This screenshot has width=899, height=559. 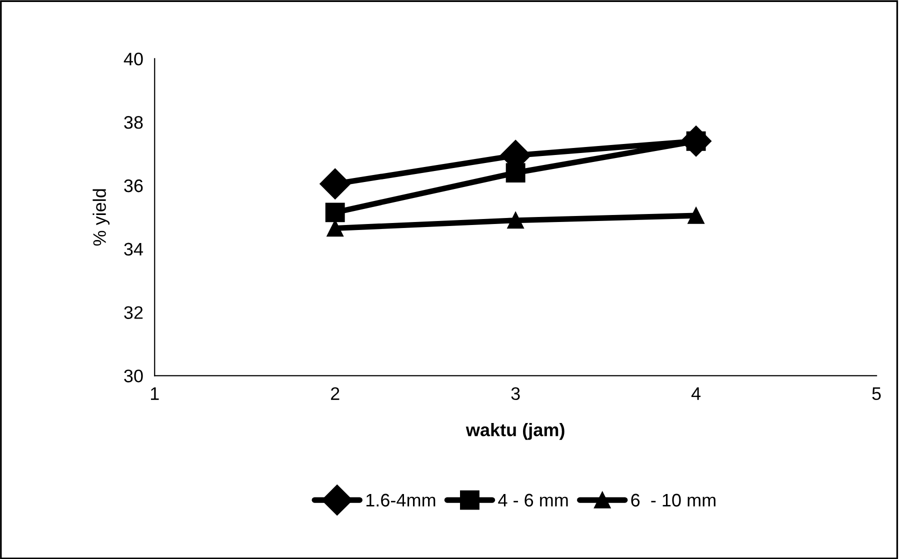 What do you see at coordinates (133, 122) in the screenshot?
I see `y-tick-label: 38` at bounding box center [133, 122].